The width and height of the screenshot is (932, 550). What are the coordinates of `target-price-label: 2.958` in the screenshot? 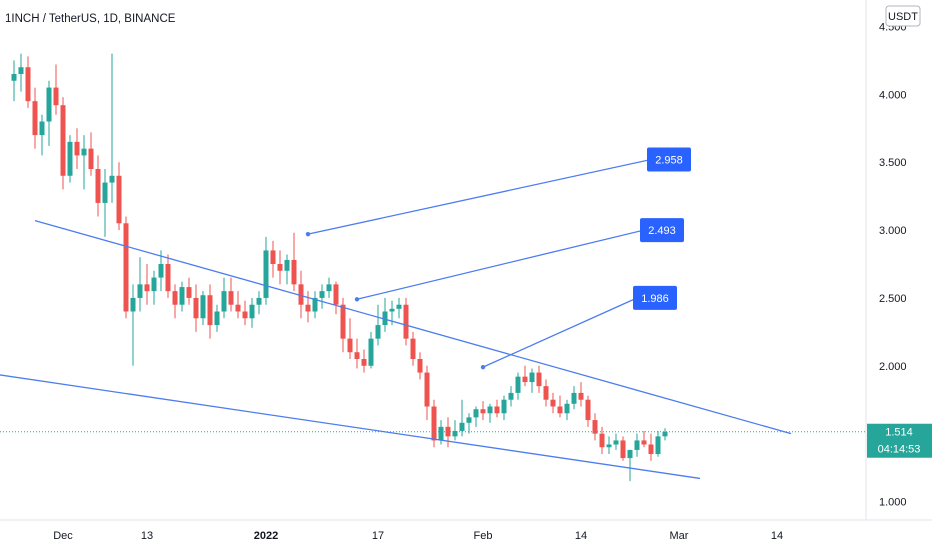 It's located at (669, 159).